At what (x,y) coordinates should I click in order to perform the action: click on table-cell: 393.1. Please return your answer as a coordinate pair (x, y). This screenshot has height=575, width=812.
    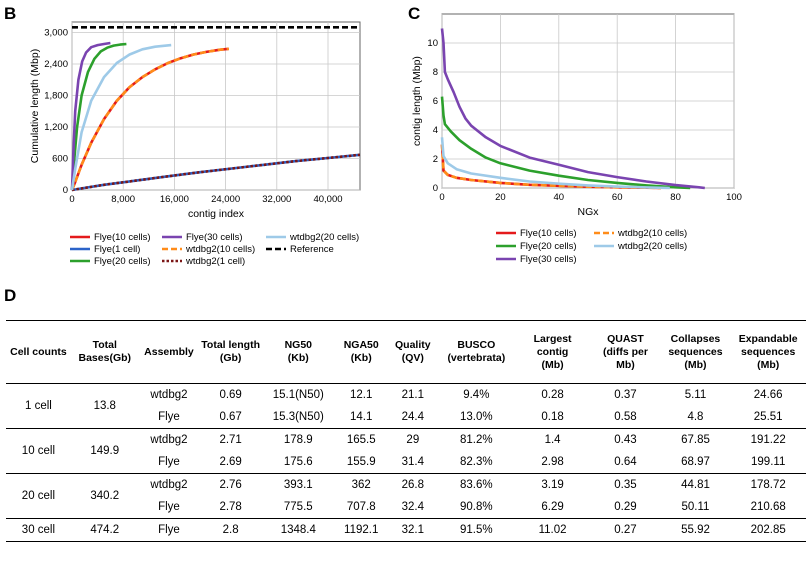
    Looking at the image, I should click on (298, 484).